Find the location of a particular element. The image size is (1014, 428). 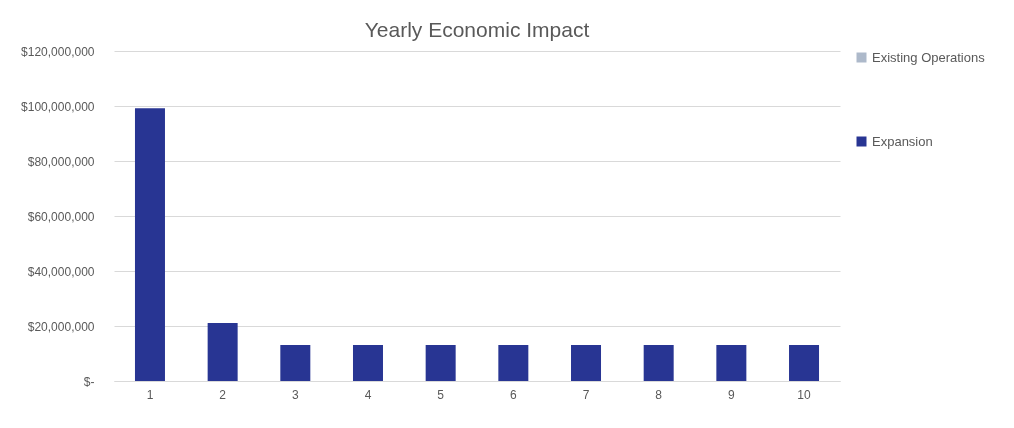

legend-label: Existing Operations is located at coordinates (929, 57).